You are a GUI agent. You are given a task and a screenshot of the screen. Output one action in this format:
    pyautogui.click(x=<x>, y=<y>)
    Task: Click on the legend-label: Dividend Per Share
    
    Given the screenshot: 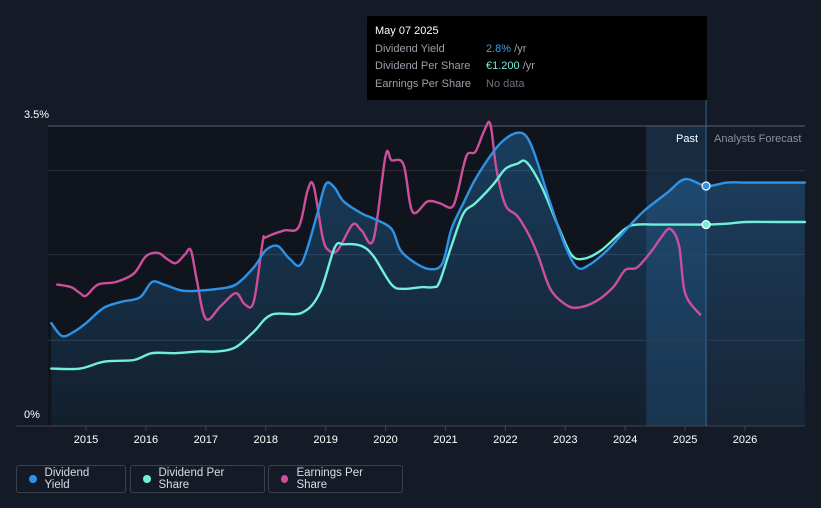 What is the action you would take?
    pyautogui.click(x=191, y=479)
    